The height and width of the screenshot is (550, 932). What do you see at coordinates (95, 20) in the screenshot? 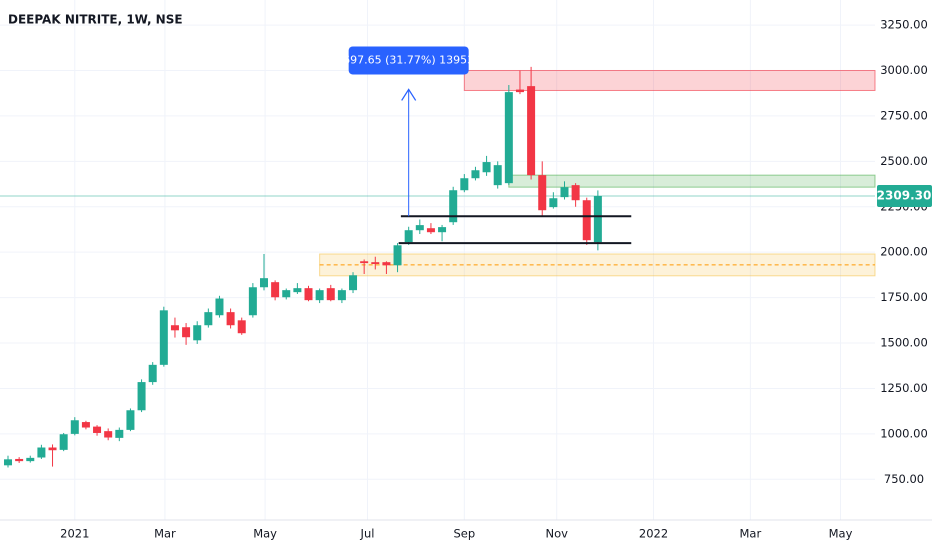
I see `chart-title: DEEPAK NITRITE, 1W, NSE` at bounding box center [95, 20].